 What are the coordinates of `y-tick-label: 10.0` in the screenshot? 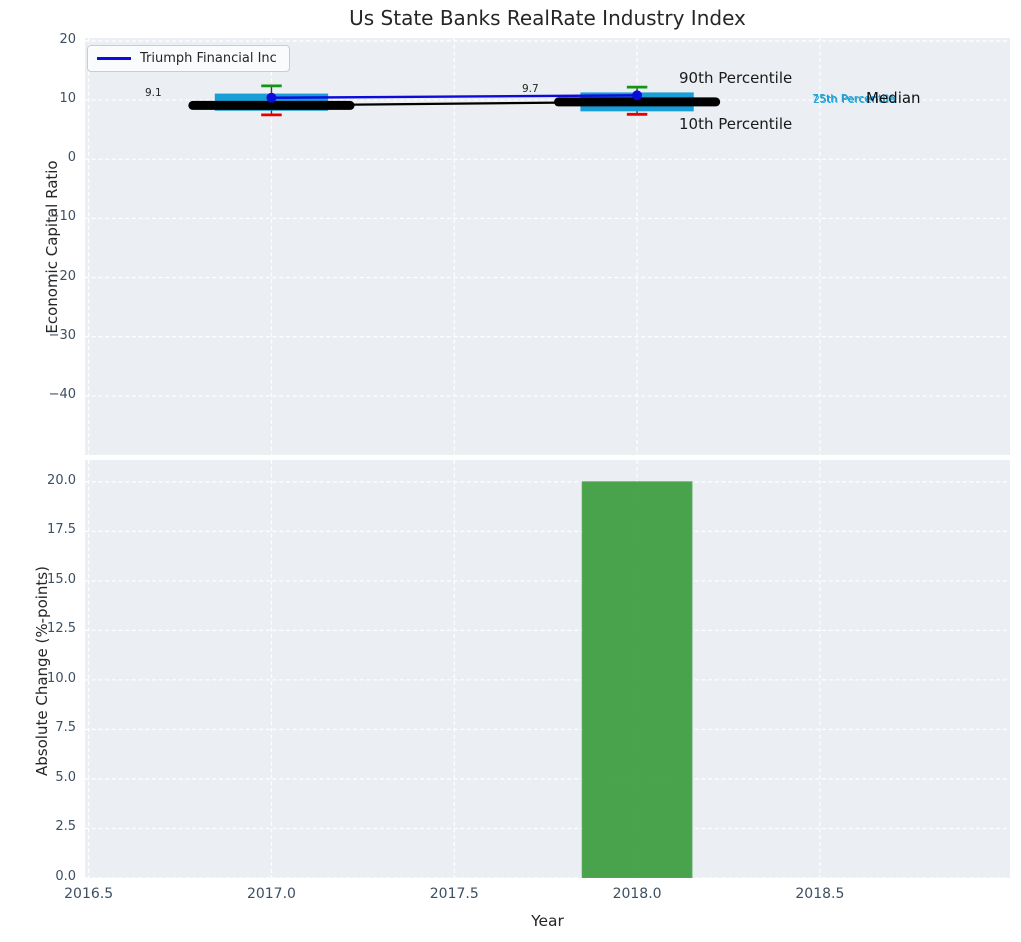 It's located at (61, 678).